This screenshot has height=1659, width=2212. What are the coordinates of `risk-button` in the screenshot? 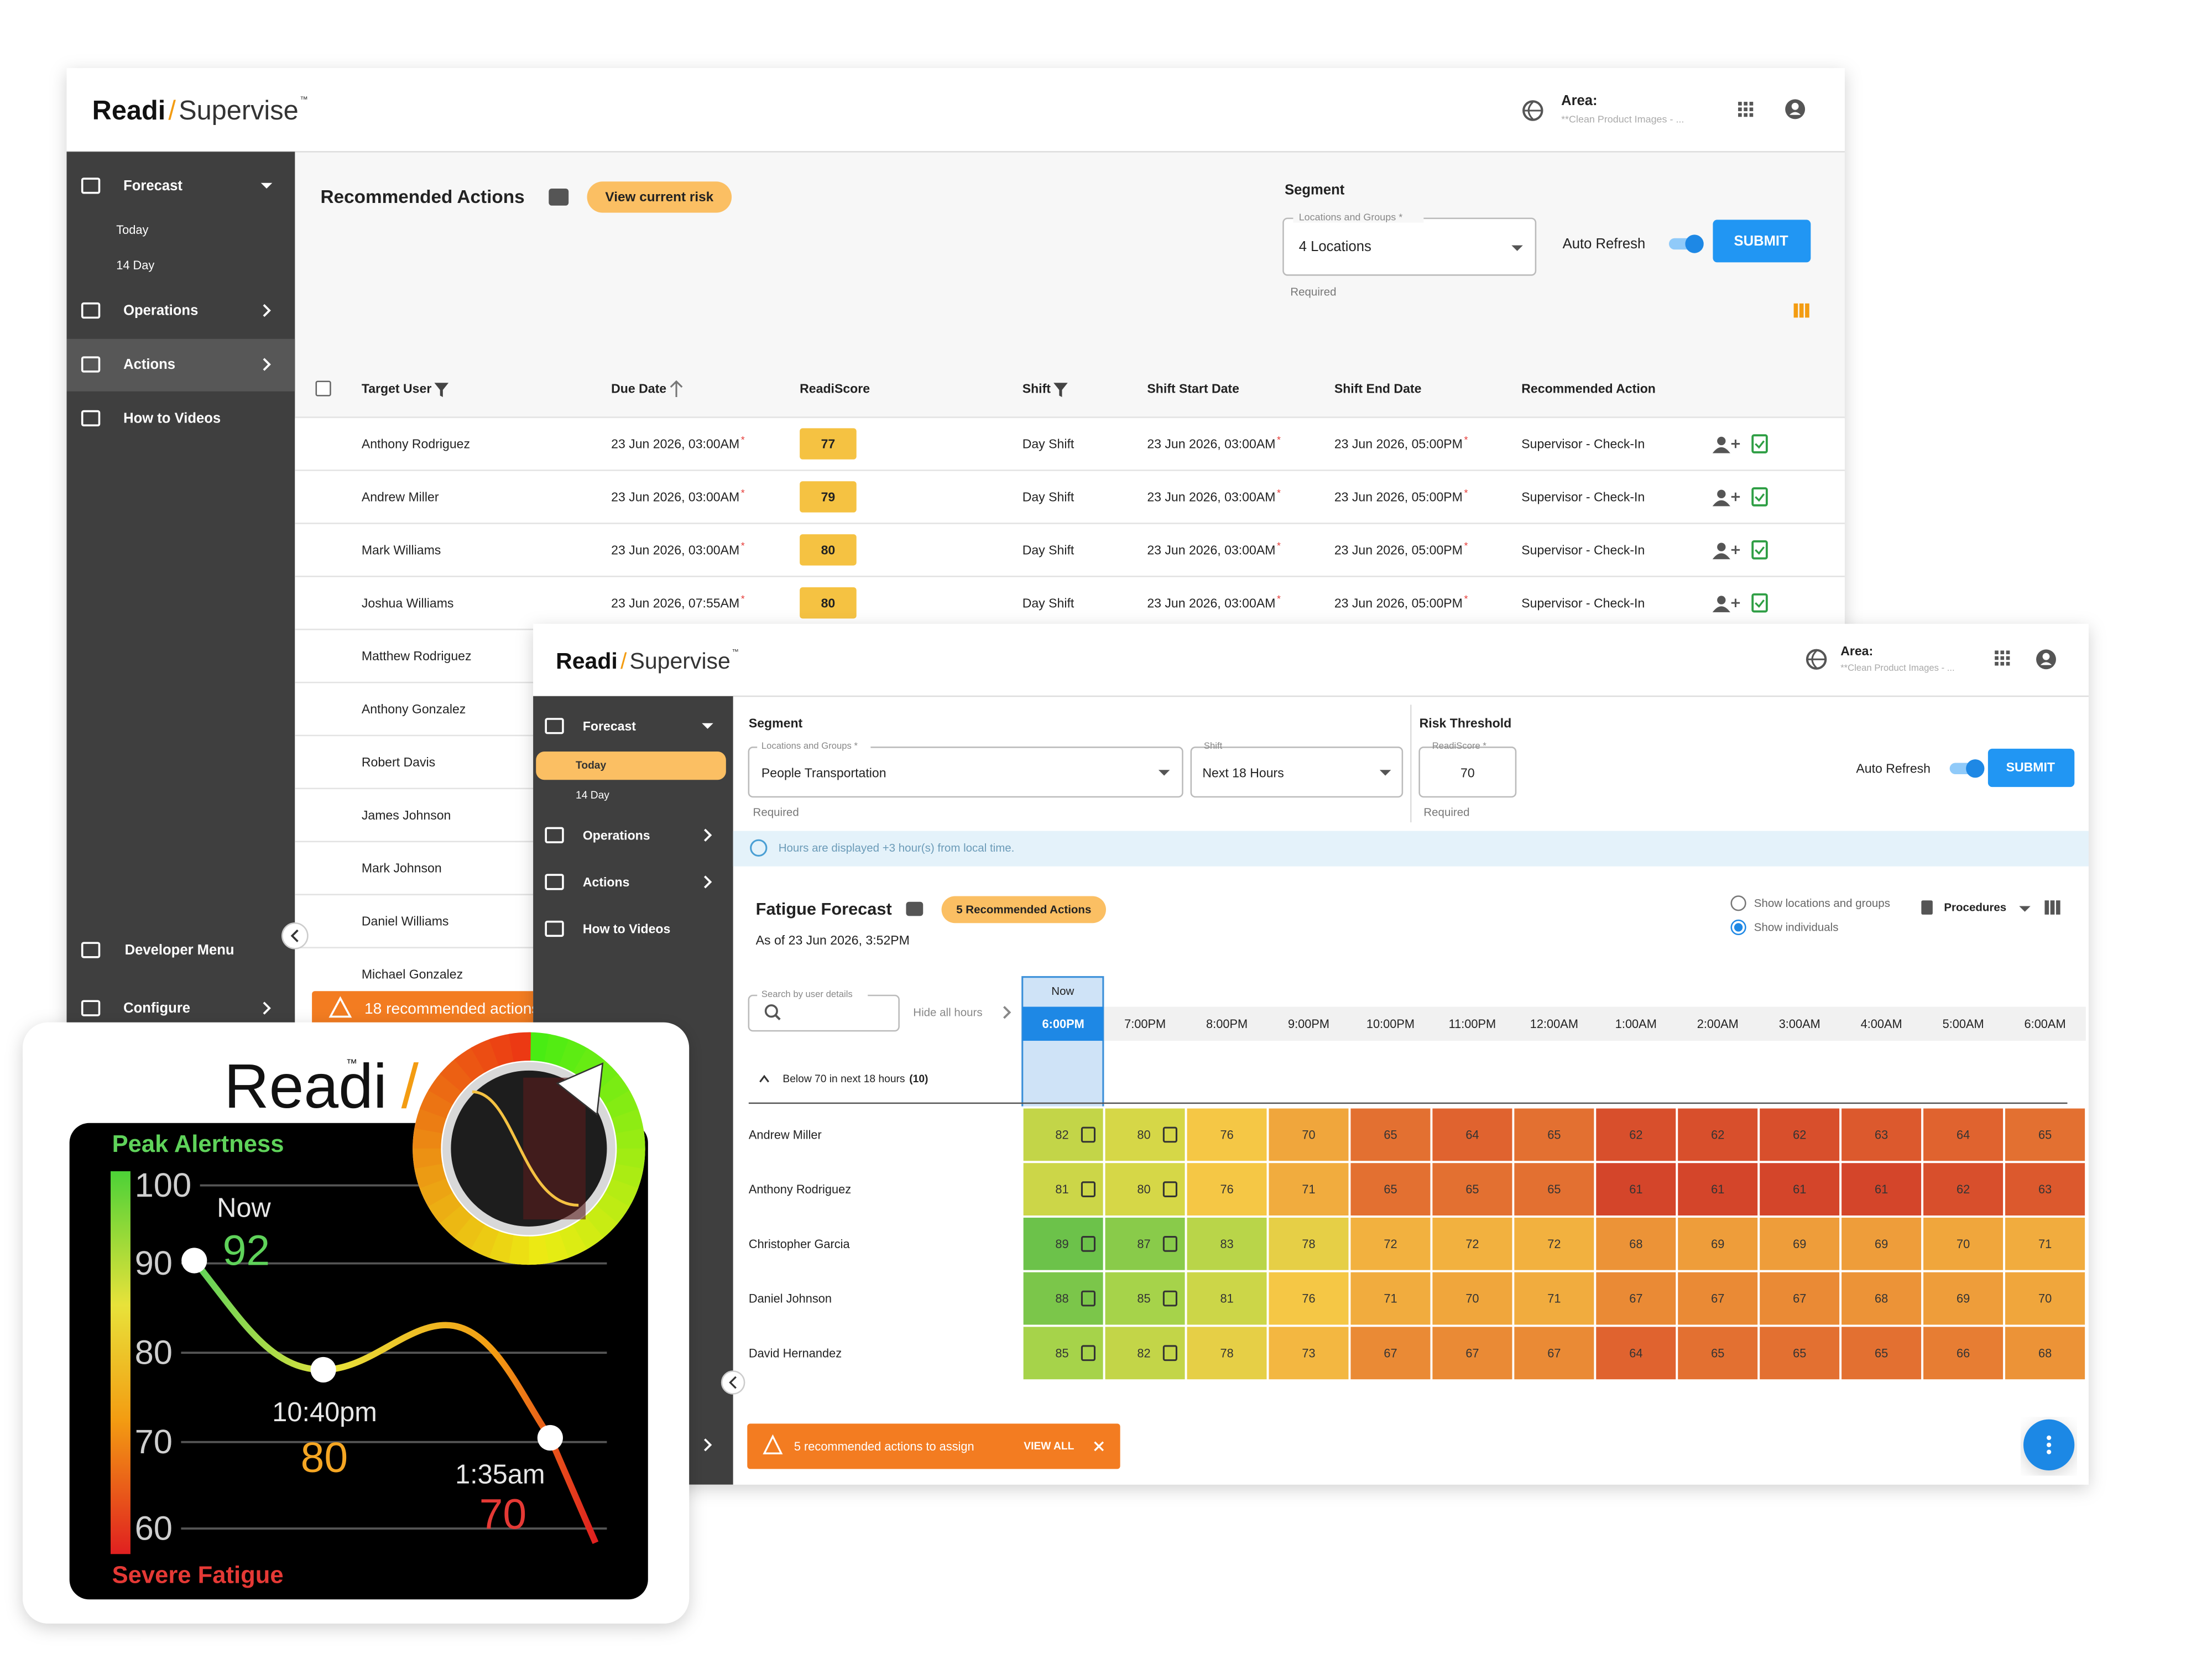 It's located at (660, 197).